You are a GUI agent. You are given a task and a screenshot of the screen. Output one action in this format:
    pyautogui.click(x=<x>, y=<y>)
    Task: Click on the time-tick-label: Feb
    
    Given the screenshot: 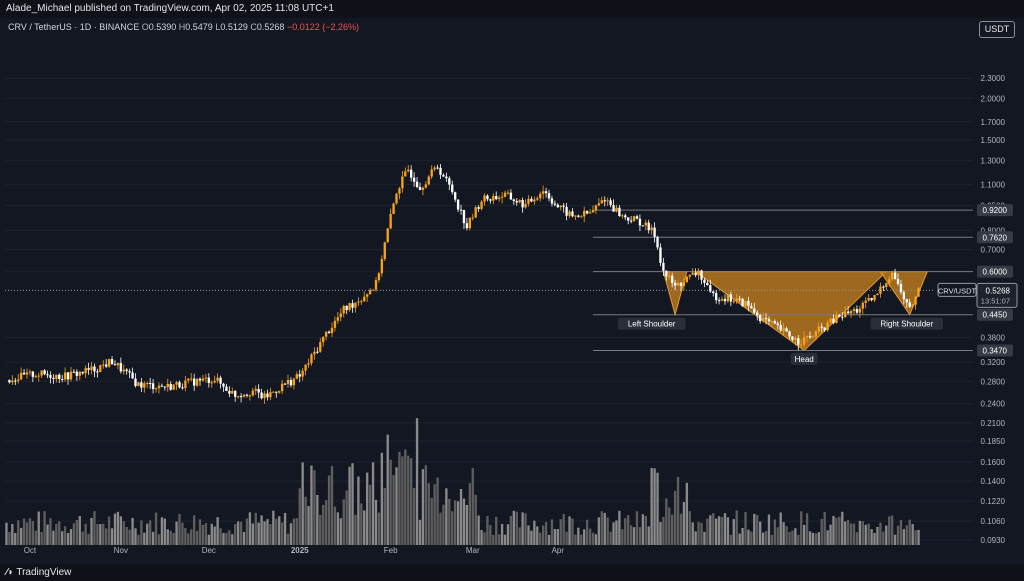 What is the action you would take?
    pyautogui.click(x=391, y=550)
    